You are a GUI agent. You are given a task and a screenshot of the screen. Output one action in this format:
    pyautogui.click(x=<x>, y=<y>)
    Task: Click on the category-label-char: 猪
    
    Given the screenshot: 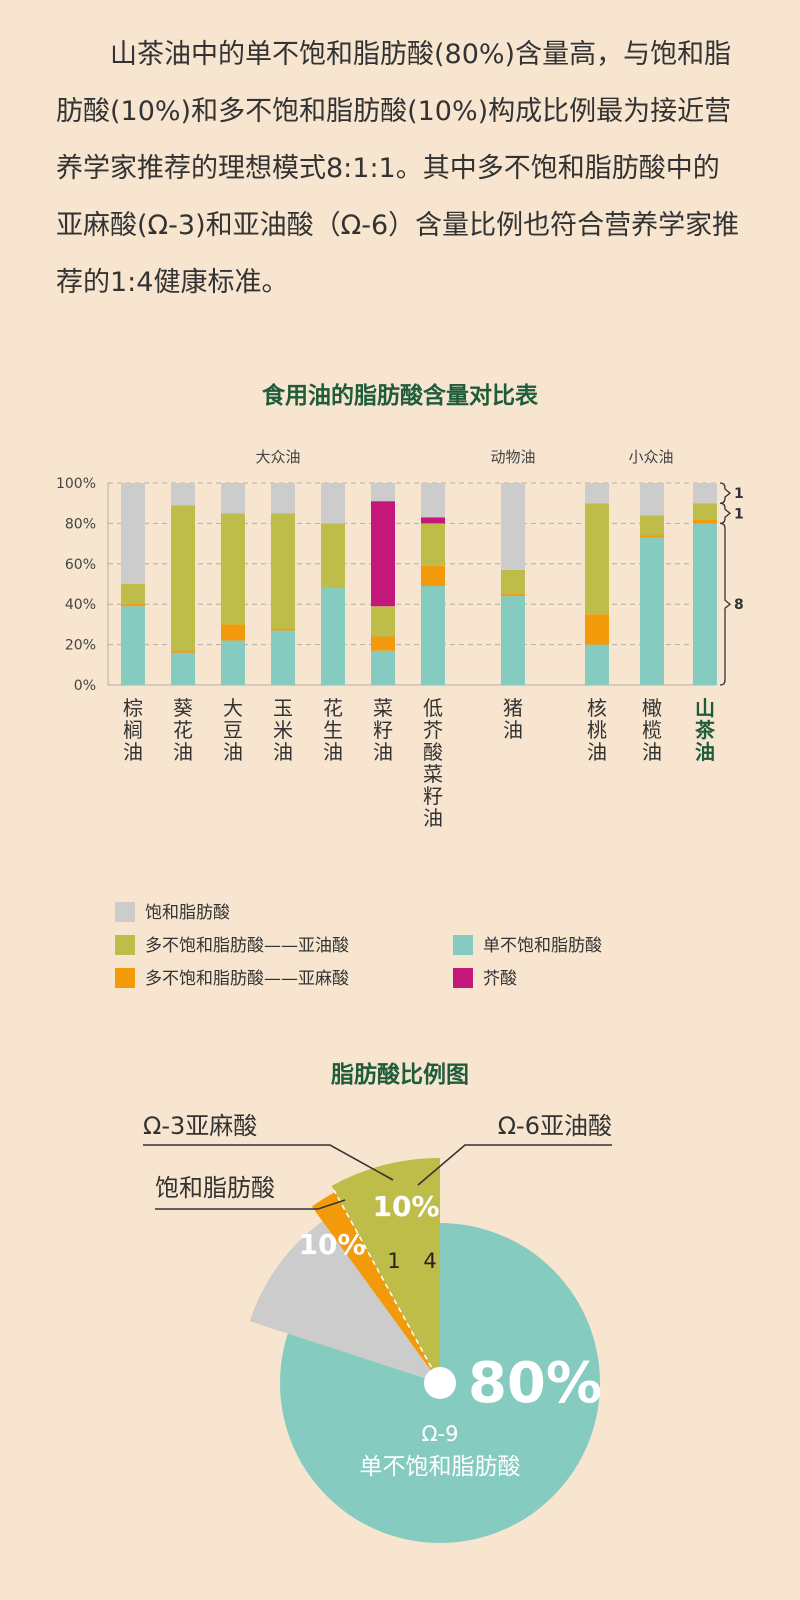 What is the action you would take?
    pyautogui.click(x=513, y=708)
    